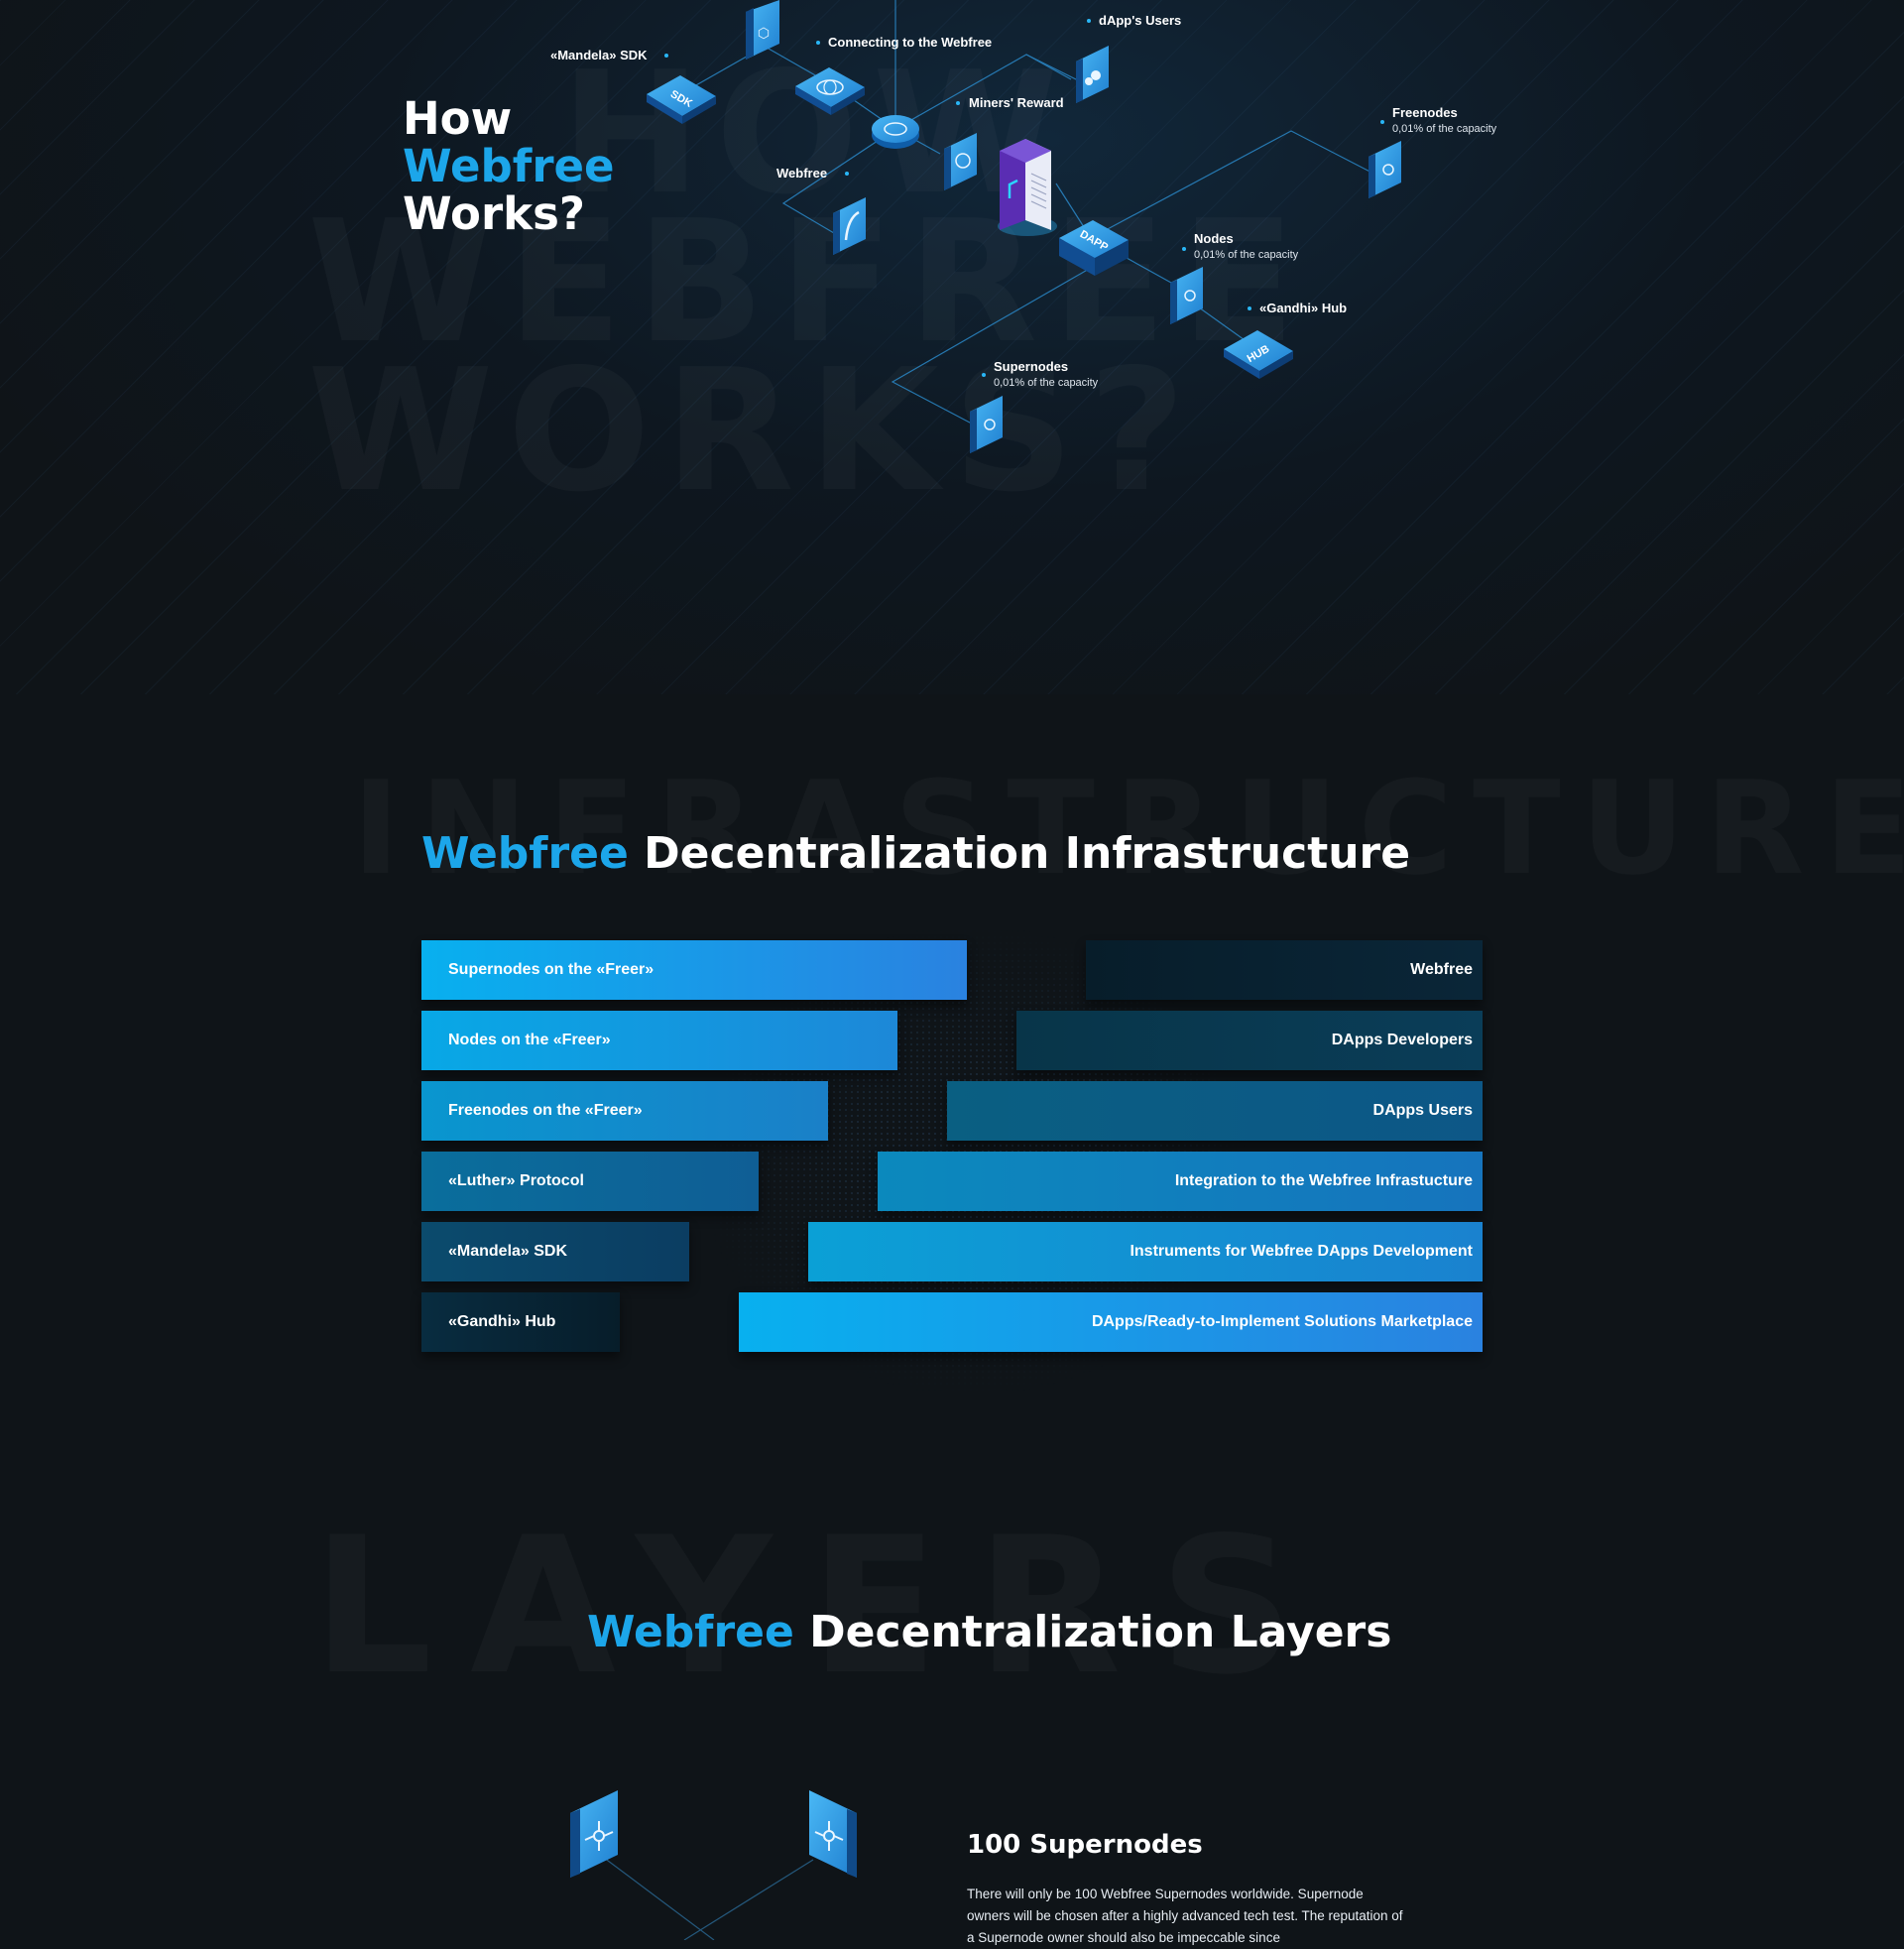 The width and height of the screenshot is (1904, 1949). What do you see at coordinates (1215, 1111) in the screenshot?
I see `infra-right-bar: DApps Users` at bounding box center [1215, 1111].